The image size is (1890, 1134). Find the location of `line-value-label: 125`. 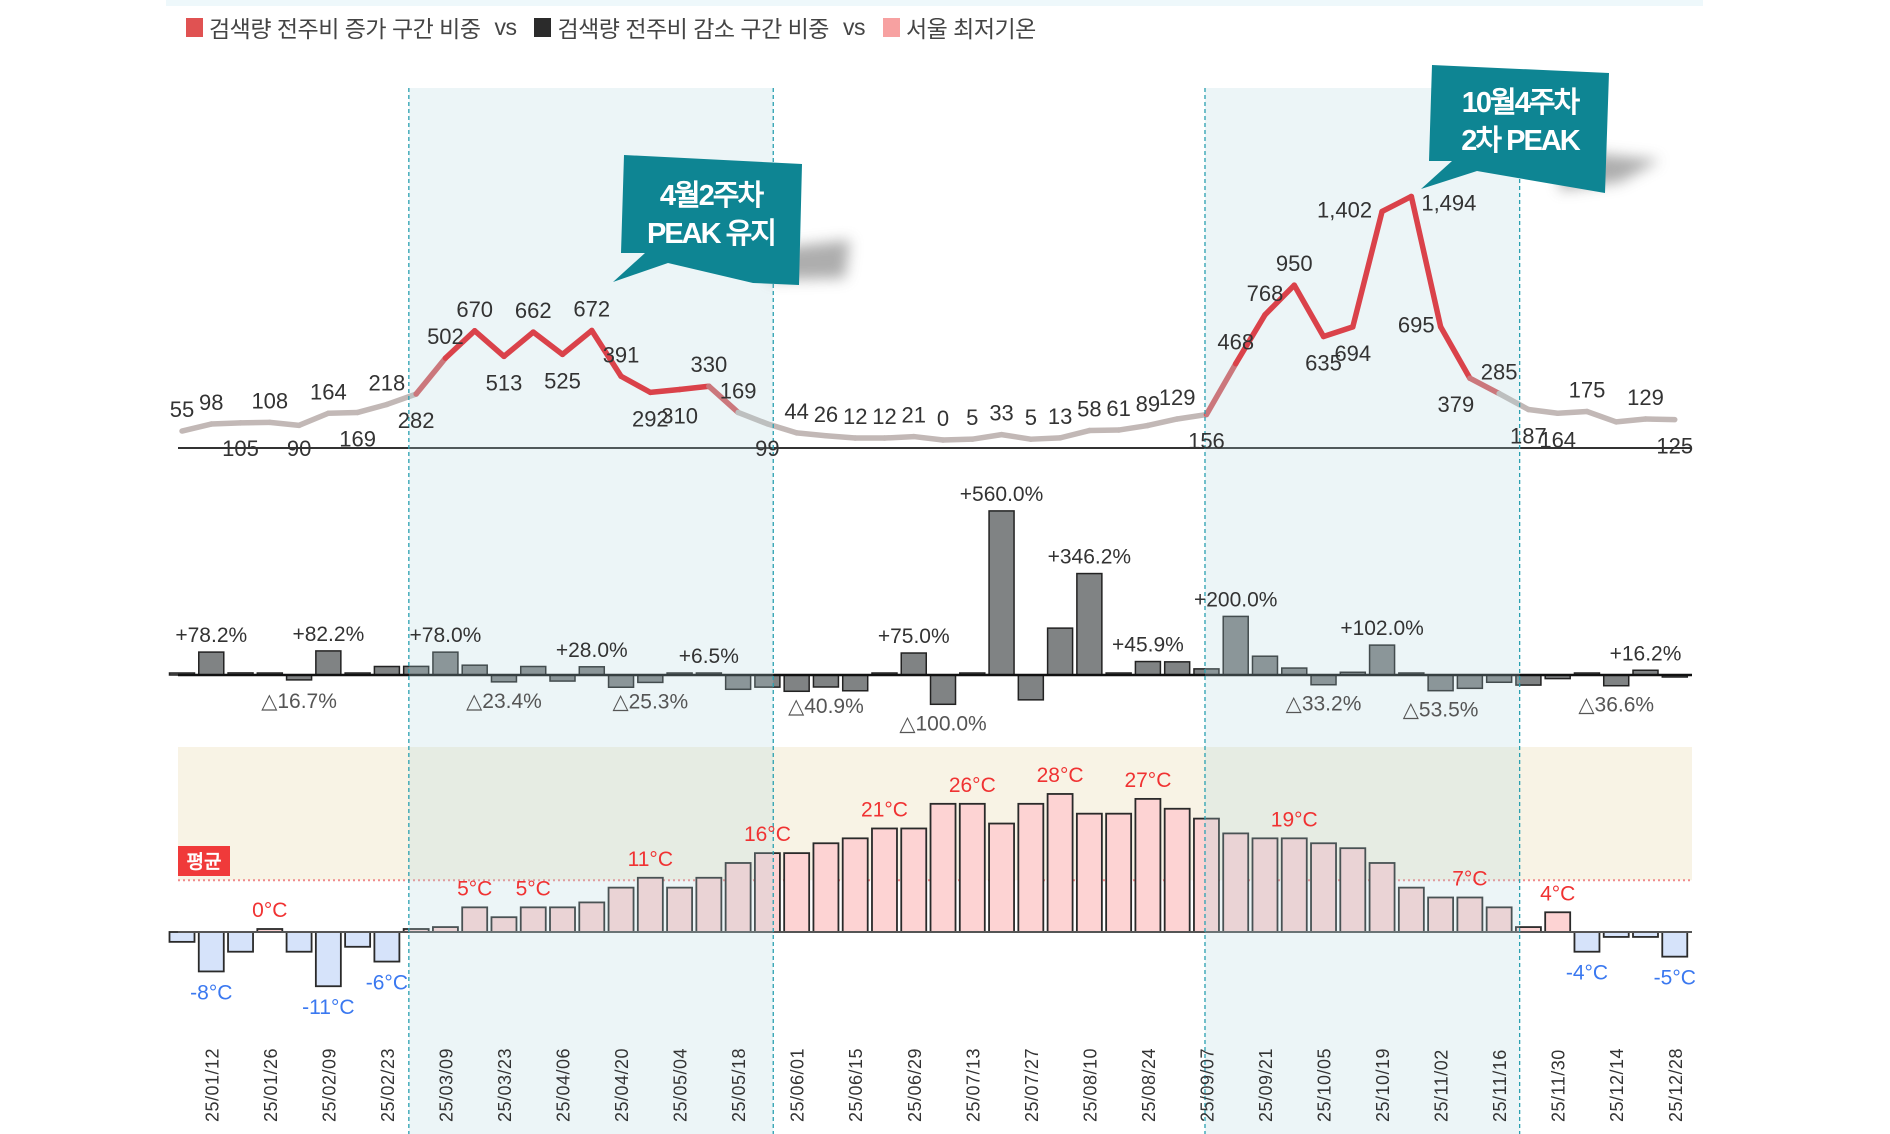

line-value-label: 125 is located at coordinates (1674, 446).